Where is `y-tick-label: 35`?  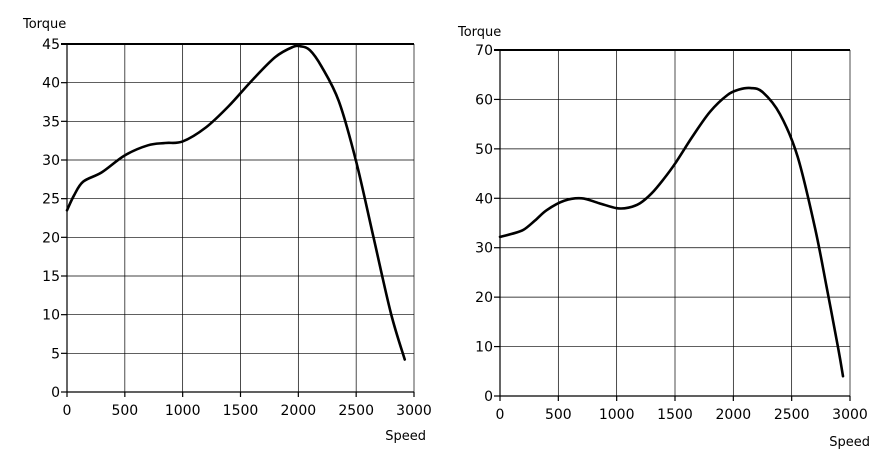
y-tick-label: 35 is located at coordinates (51, 122).